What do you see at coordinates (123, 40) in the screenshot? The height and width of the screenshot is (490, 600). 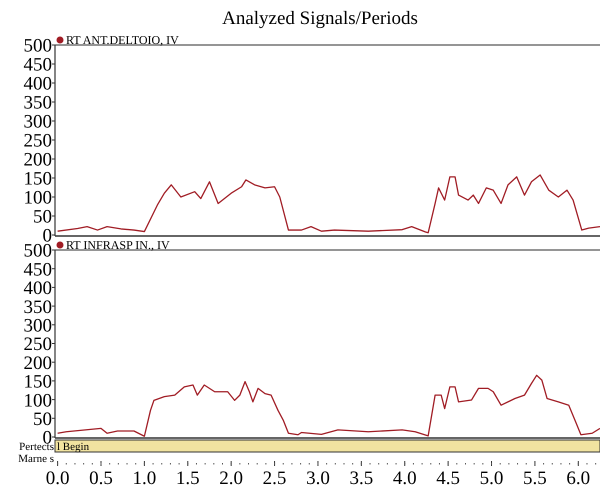 I see `legend-label: RT ANT.DELTOIO, IV` at bounding box center [123, 40].